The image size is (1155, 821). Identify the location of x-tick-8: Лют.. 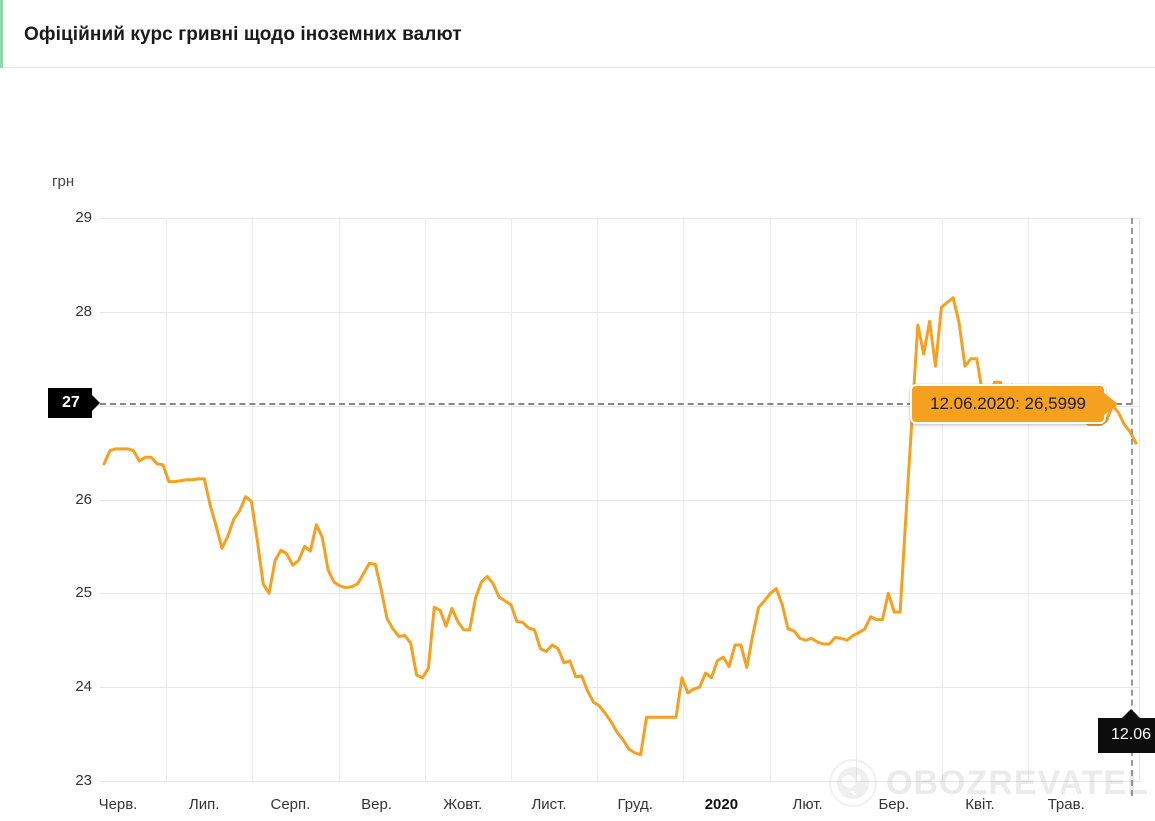
(807, 804).